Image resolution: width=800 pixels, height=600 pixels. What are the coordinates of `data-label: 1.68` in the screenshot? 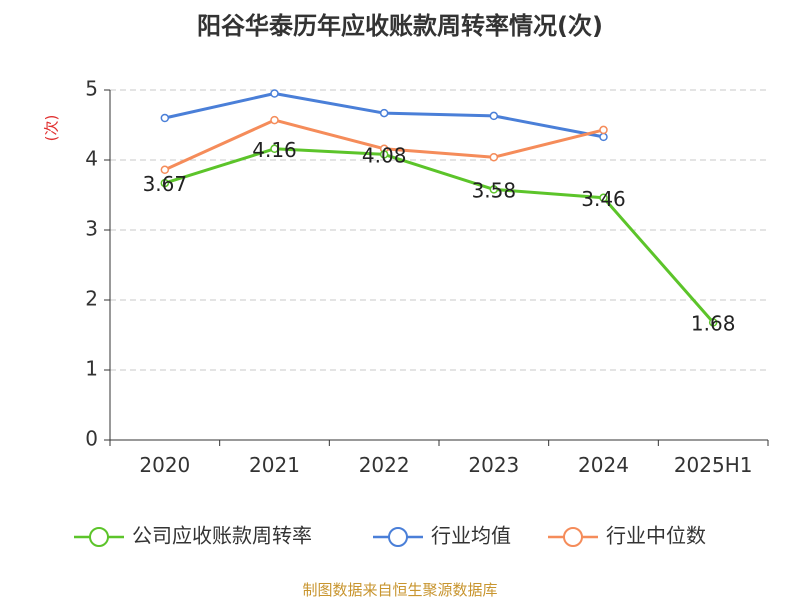 It's located at (713, 323).